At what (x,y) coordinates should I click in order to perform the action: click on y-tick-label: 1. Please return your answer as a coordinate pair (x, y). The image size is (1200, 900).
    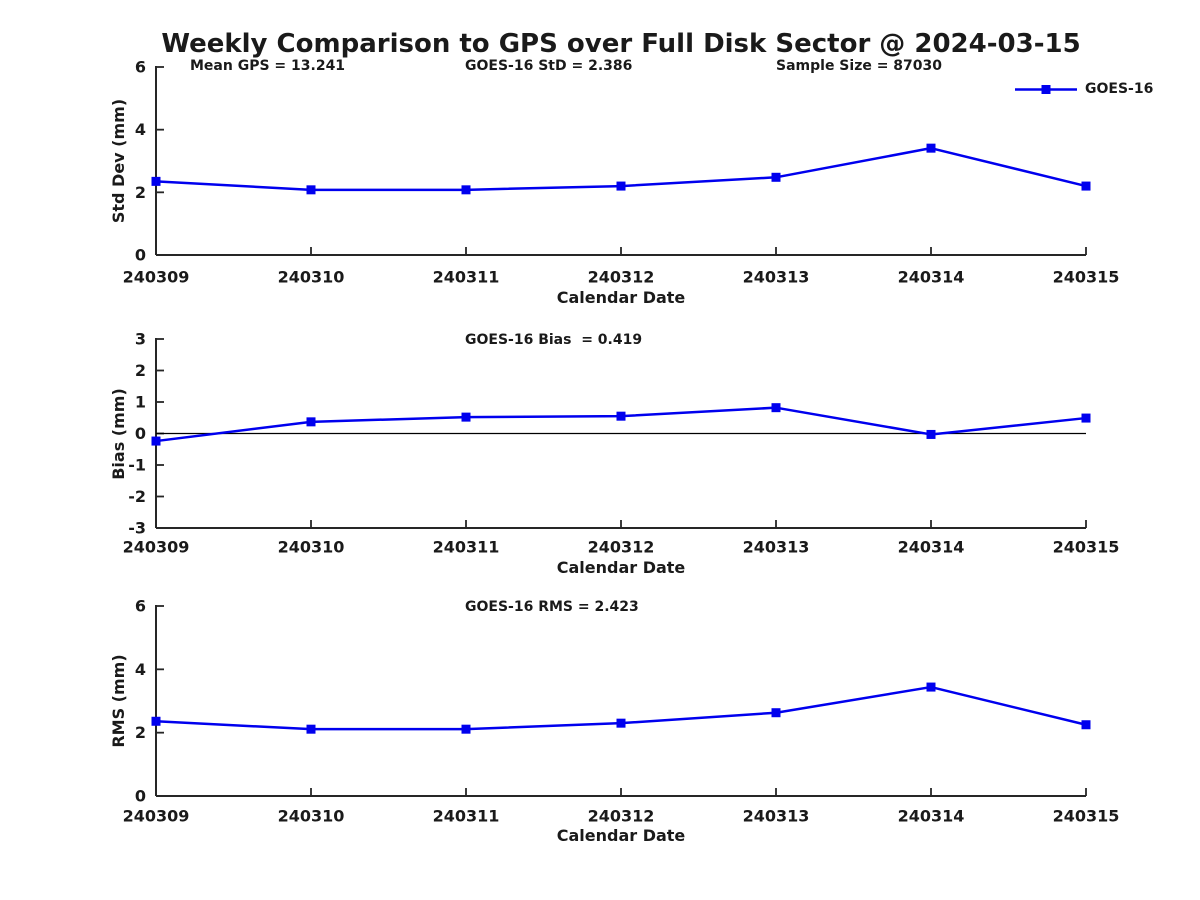
    Looking at the image, I should click on (140, 402).